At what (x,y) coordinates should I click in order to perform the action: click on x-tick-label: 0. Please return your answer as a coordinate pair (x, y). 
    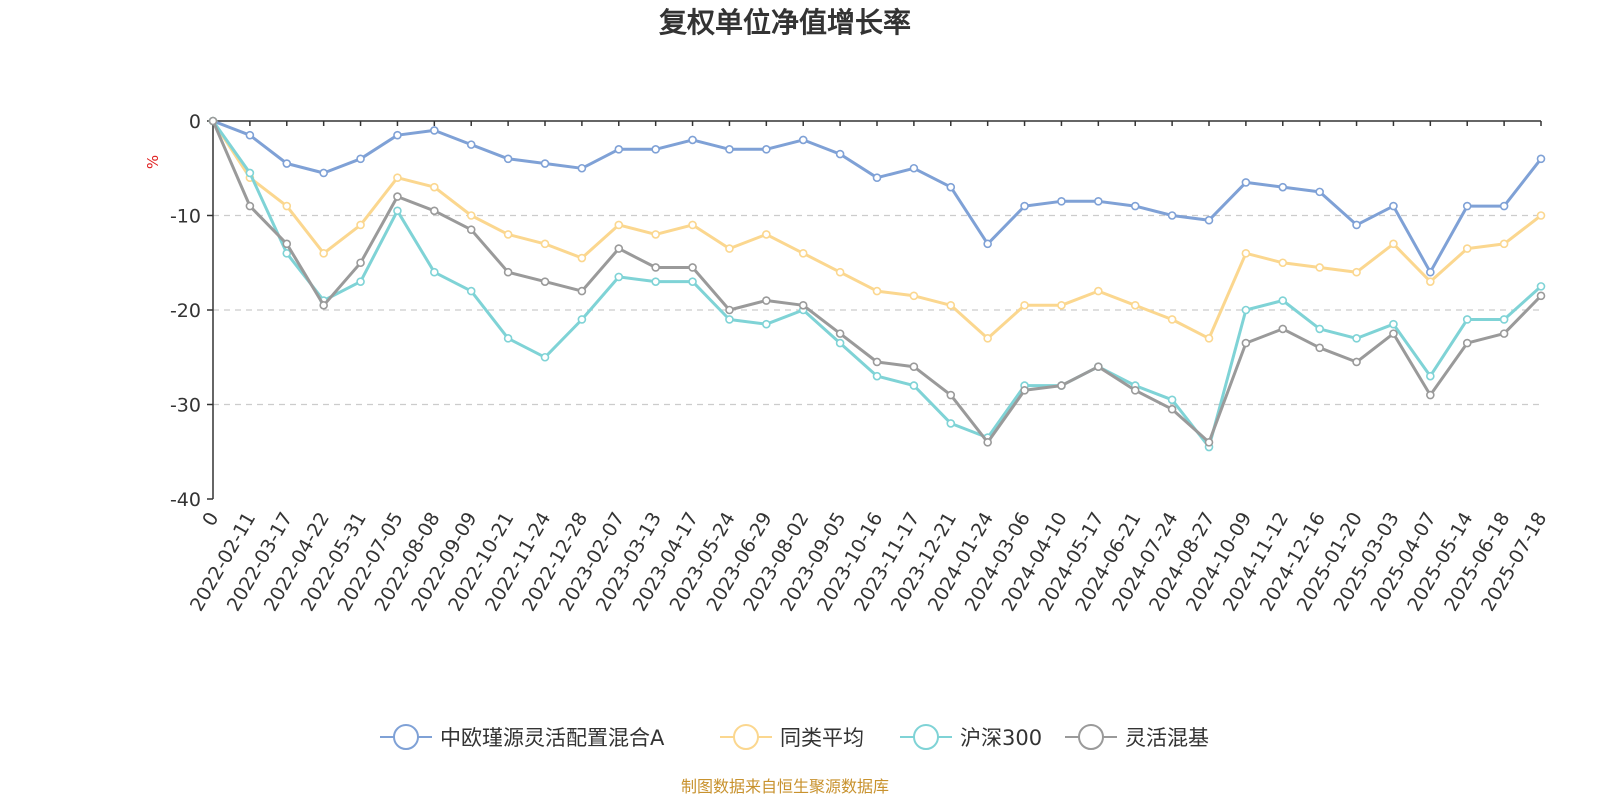
    Looking at the image, I should click on (210, 519).